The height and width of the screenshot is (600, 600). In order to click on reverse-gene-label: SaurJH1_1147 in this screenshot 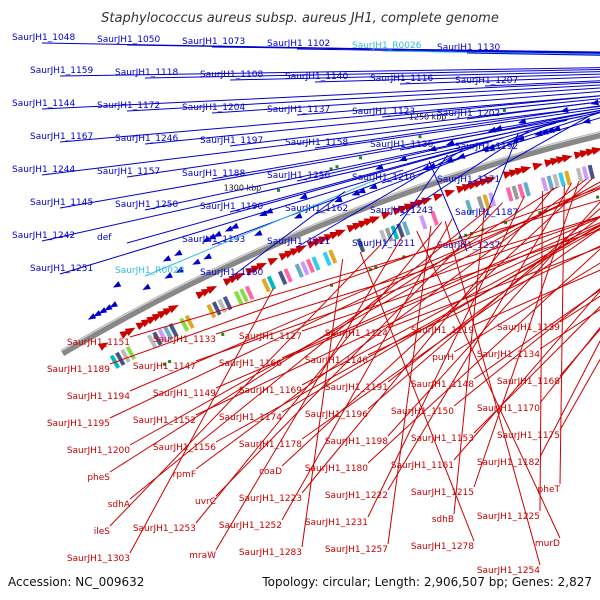, I will do `click(164, 367)`.